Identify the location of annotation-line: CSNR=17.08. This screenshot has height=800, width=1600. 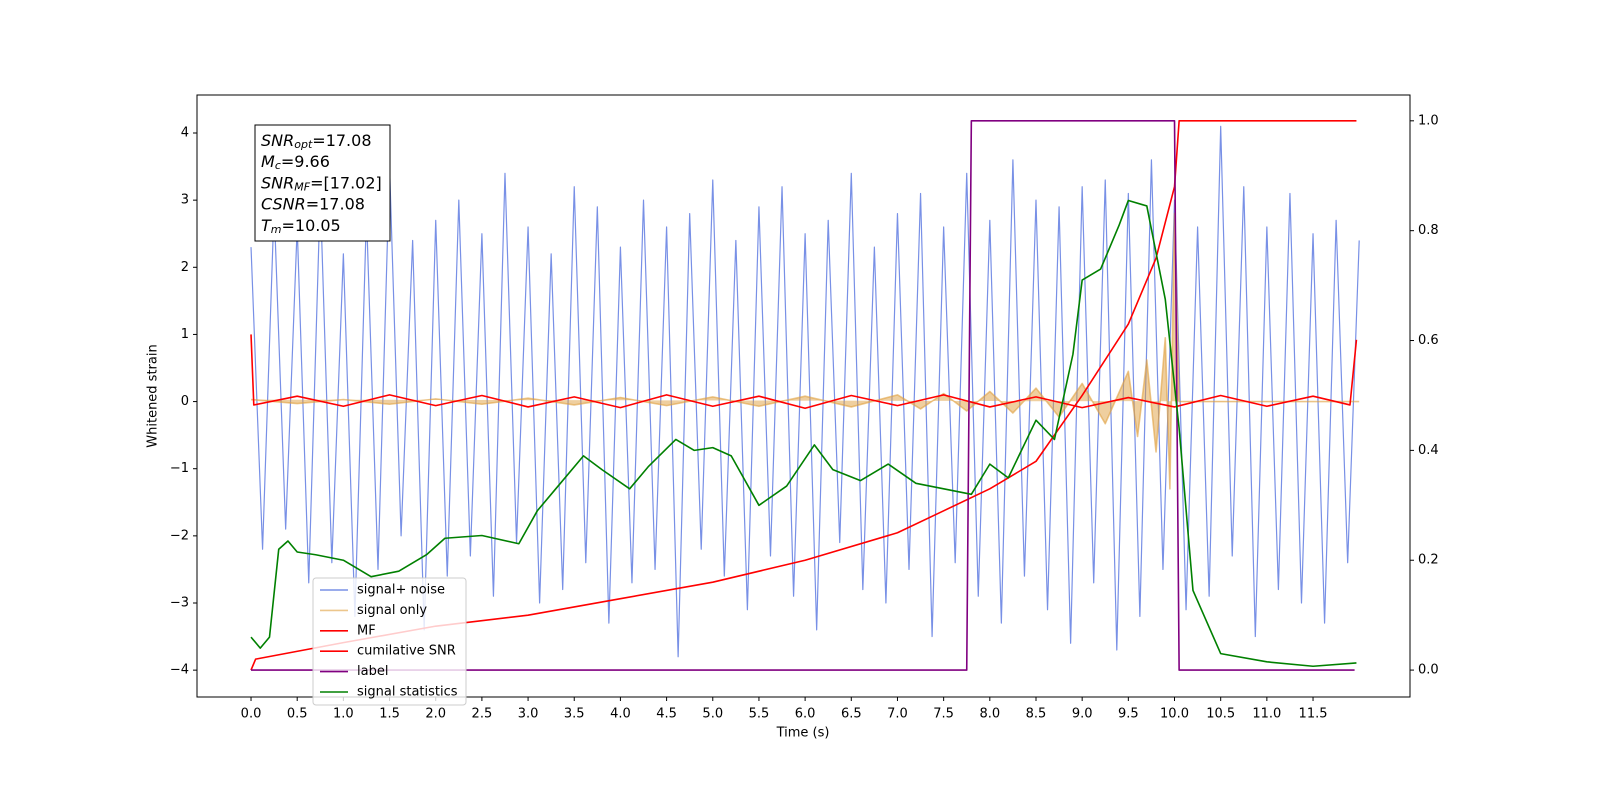
(313, 203).